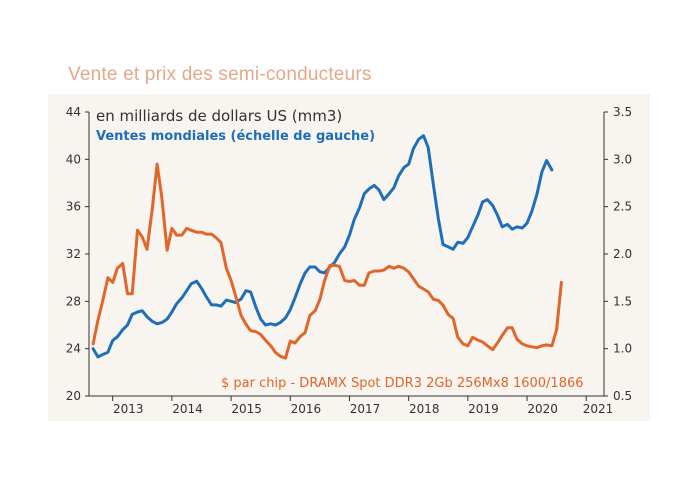  Describe the element at coordinates (483, 409) in the screenshot. I see `x-tick-label: 2019` at that location.